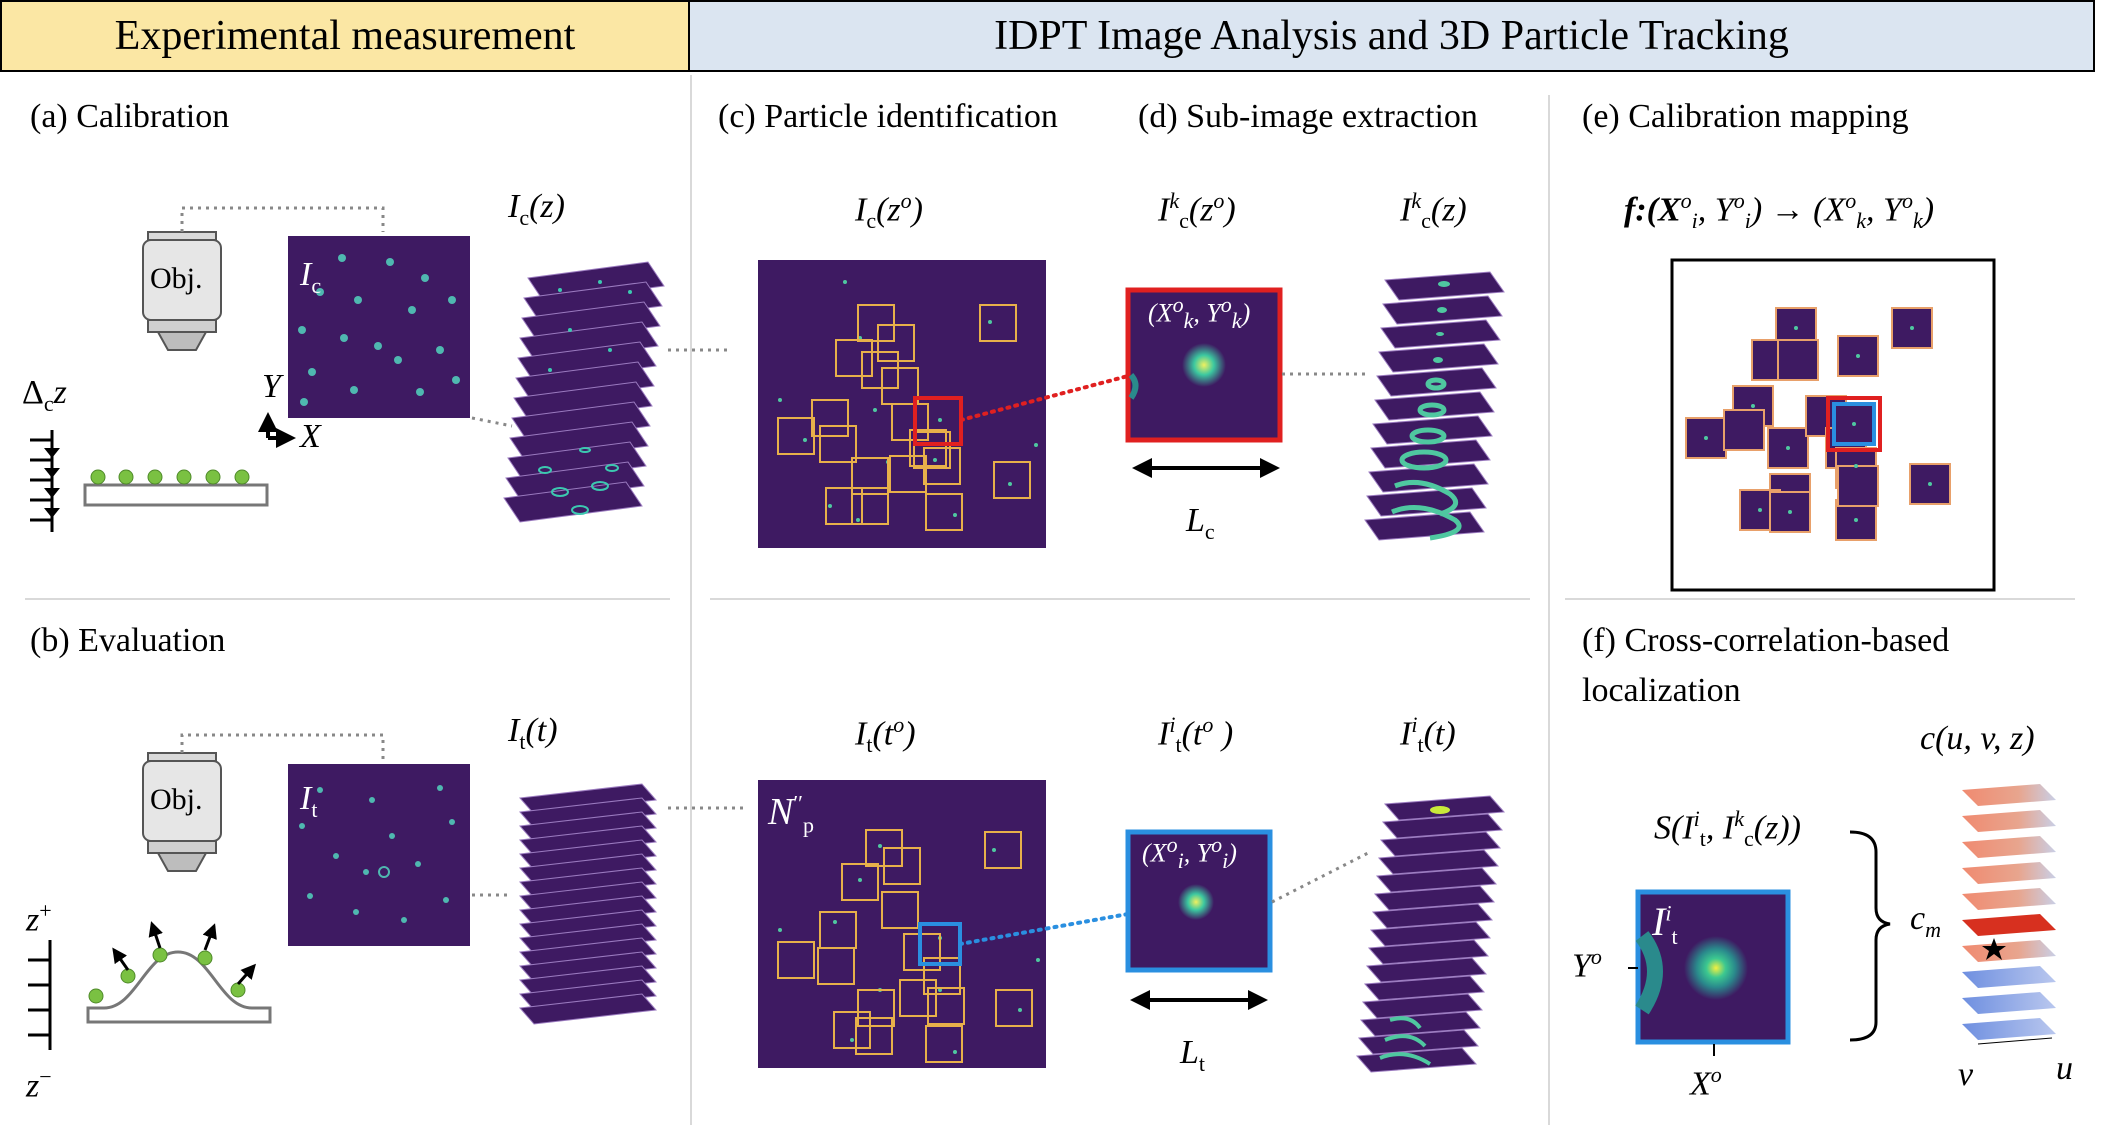  I want to click on divider-left, so click(691, 600).